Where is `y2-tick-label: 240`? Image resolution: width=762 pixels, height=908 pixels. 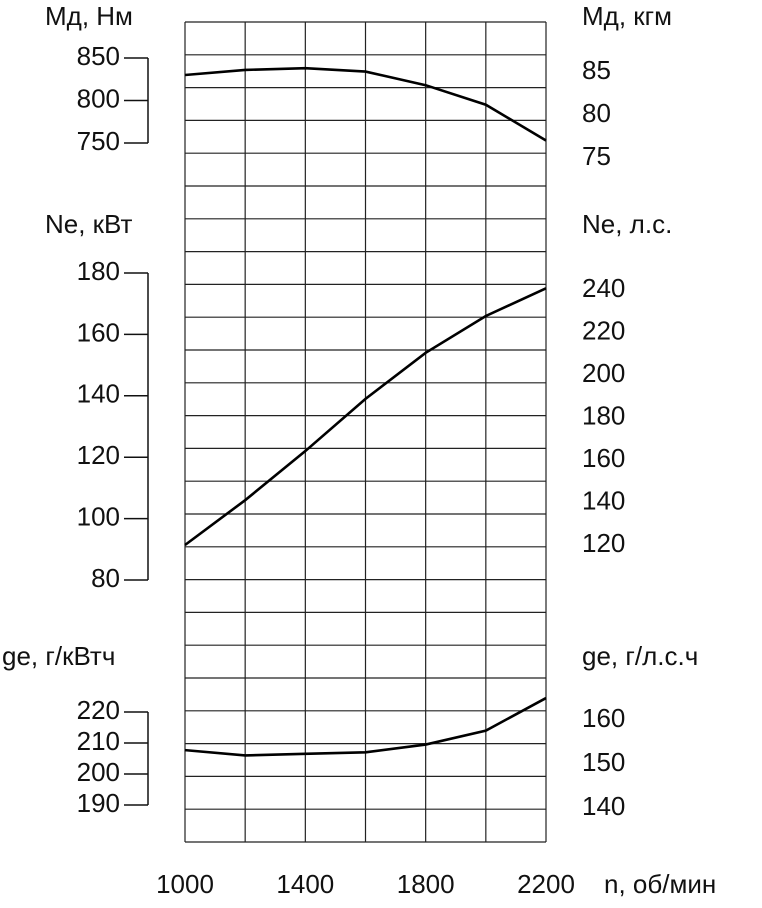 y2-tick-label: 240 is located at coordinates (603, 288).